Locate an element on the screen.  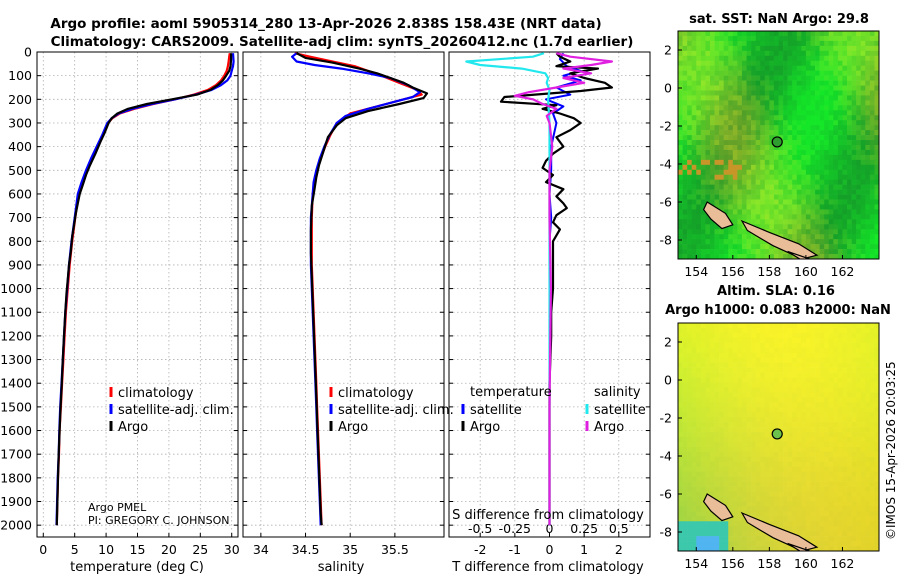
legend-label-t-argo: Argo is located at coordinates (485, 427).